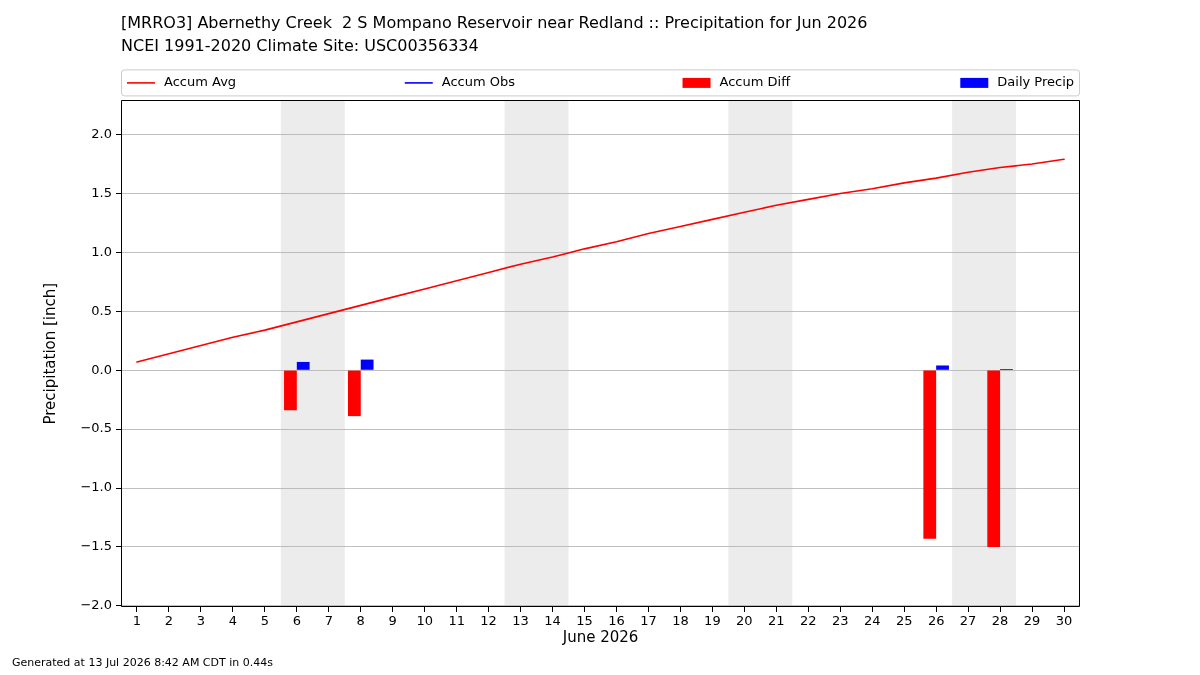 Image resolution: width=1200 pixels, height=675 pixels. Describe the element at coordinates (101, 133) in the screenshot. I see `y-tick-label: 2.0` at that location.